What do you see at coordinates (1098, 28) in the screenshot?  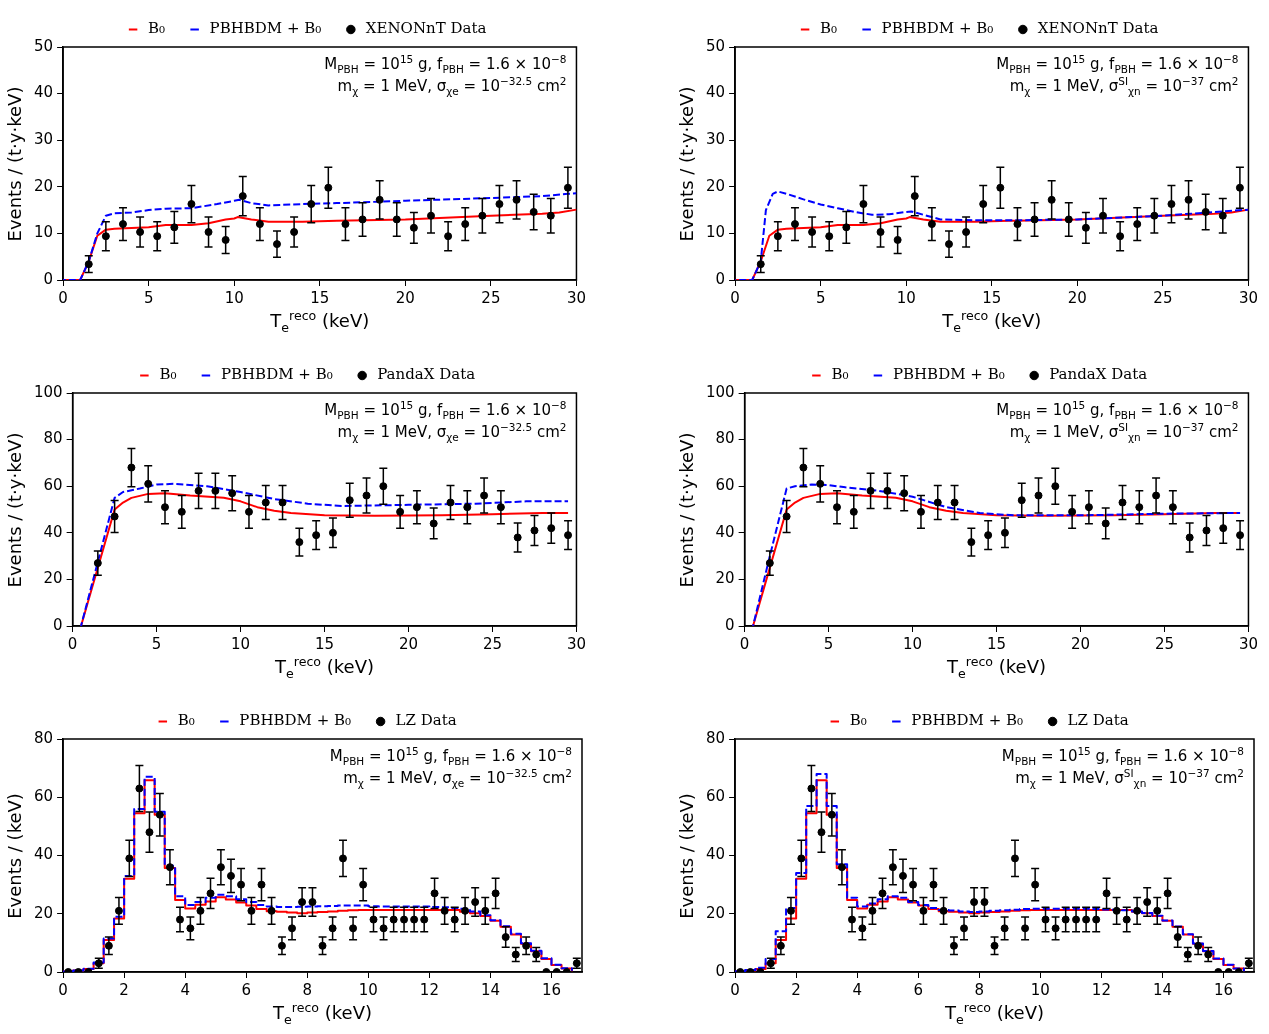 I see `legend-label: XENONnT Data` at bounding box center [1098, 28].